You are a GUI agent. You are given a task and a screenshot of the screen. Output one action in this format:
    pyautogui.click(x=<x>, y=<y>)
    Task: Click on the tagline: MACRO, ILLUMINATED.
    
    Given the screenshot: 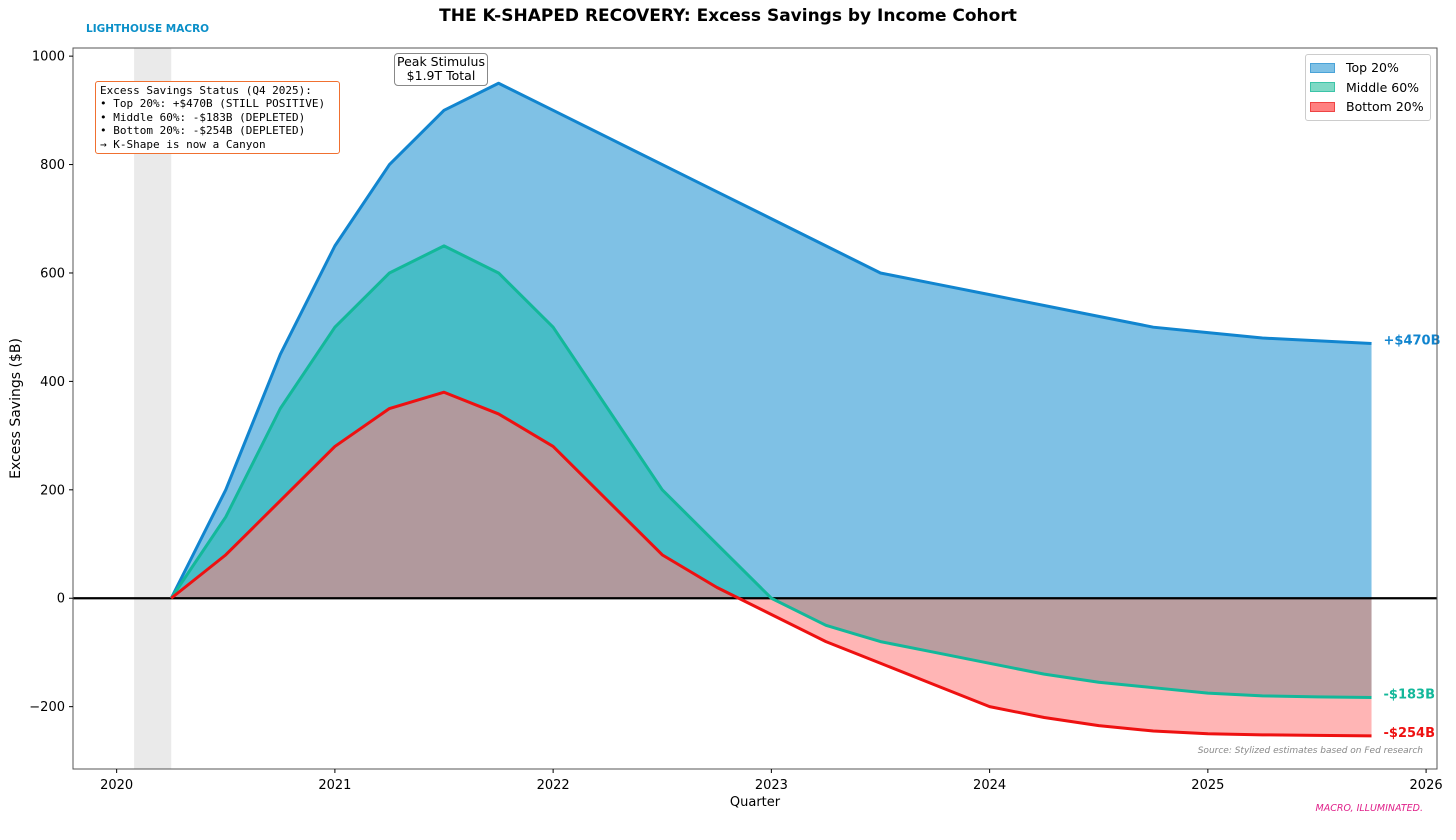 What is the action you would take?
    pyautogui.click(x=1369, y=808)
    